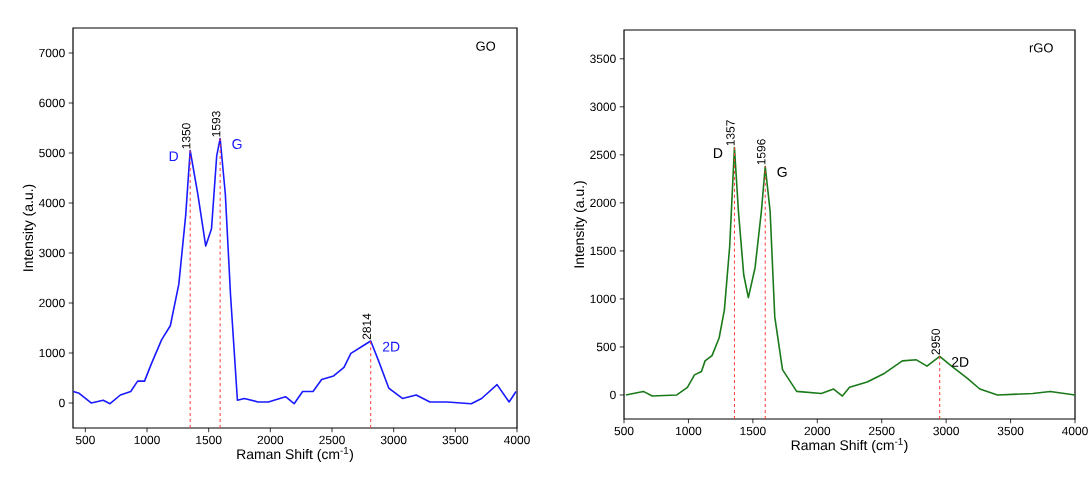 The image size is (1092, 479). What do you see at coordinates (52, 103) in the screenshot?
I see `y-tick-label: 6000` at bounding box center [52, 103].